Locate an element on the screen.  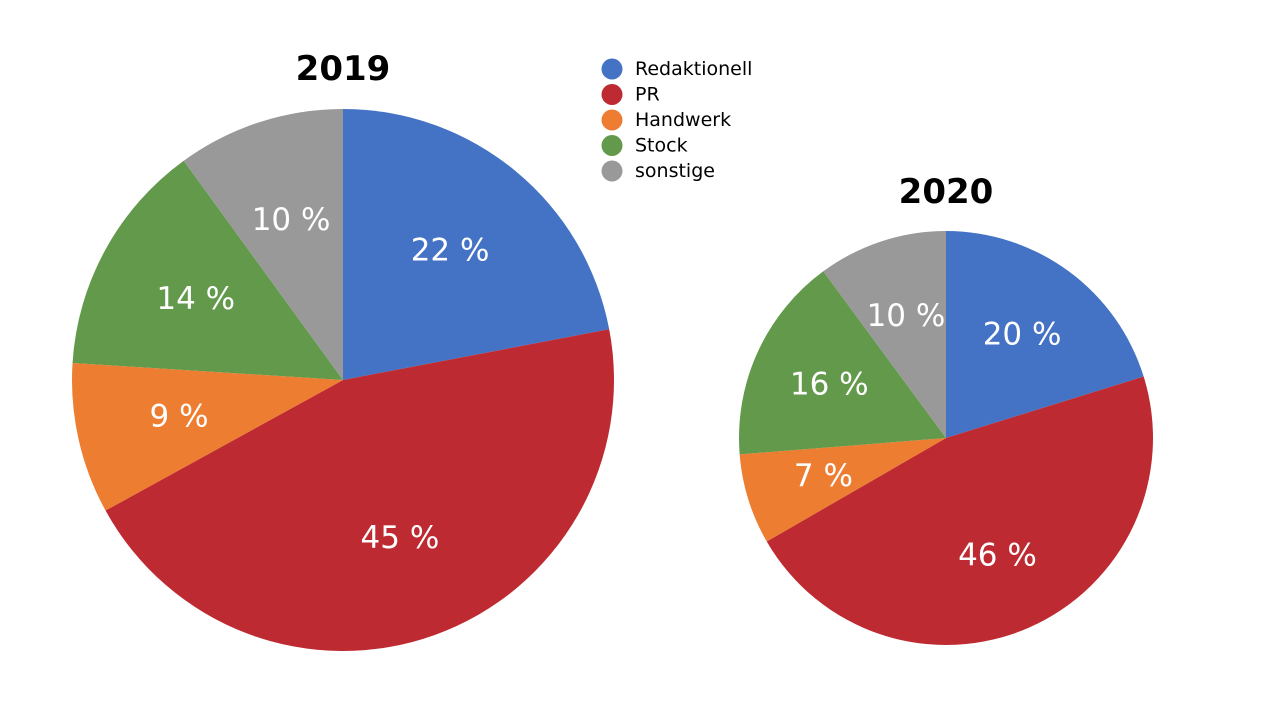
legend-marker-stock is located at coordinates (612, 145).